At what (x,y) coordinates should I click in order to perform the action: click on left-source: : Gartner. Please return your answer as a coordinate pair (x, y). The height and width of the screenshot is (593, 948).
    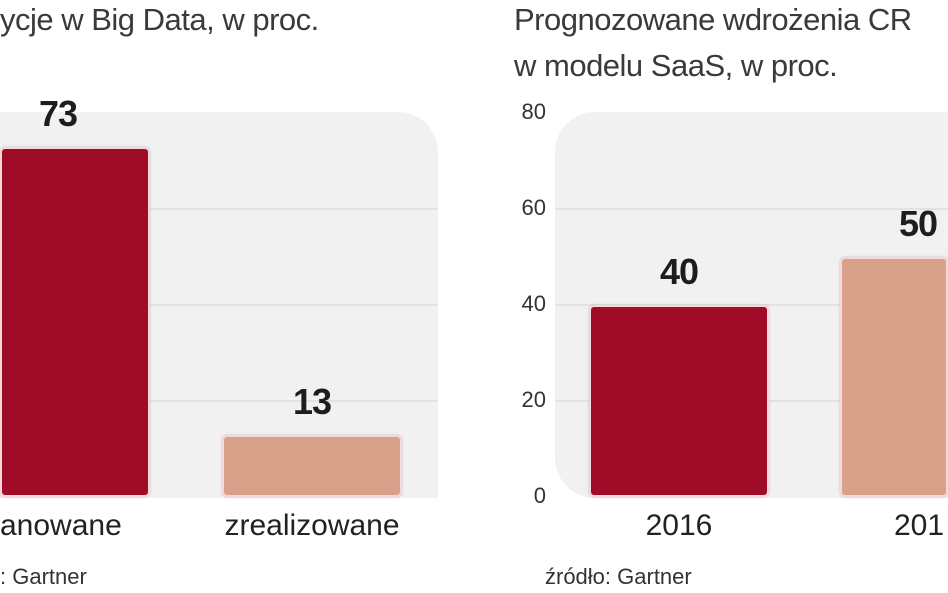
    Looking at the image, I should click on (43, 576).